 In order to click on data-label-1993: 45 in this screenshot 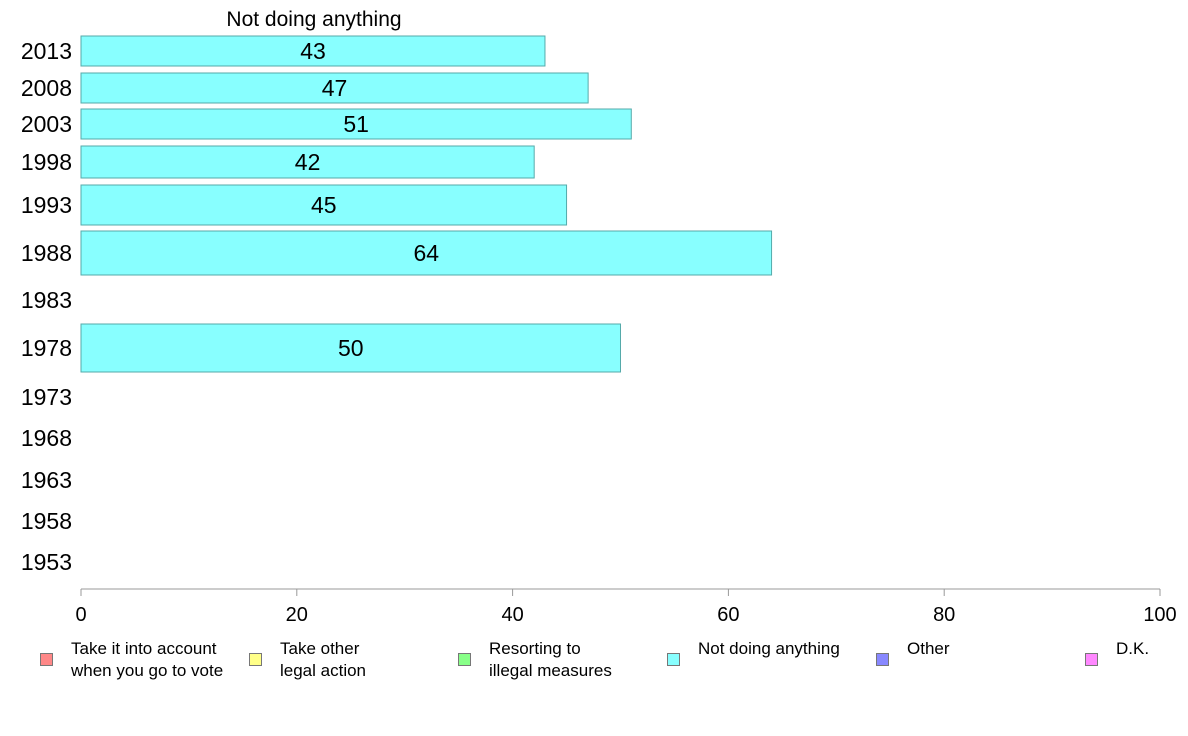, I will do `click(324, 205)`.